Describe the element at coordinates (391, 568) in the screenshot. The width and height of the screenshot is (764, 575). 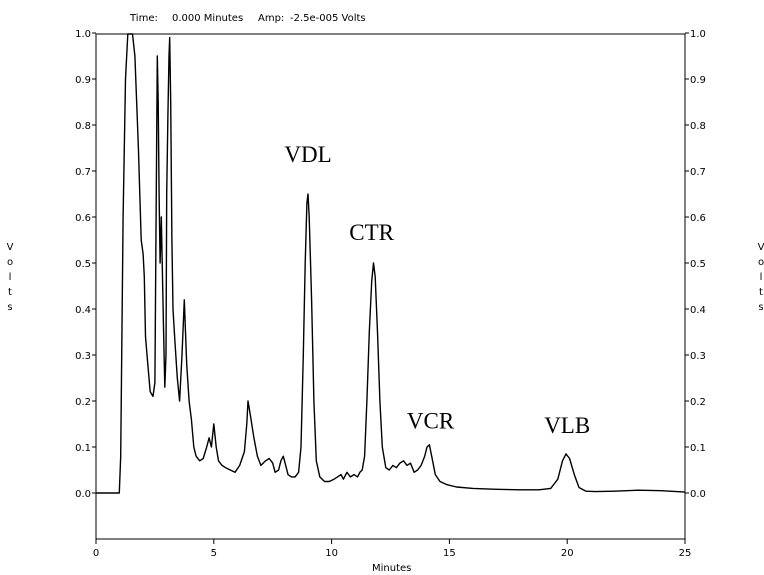
I see `x-axis-title: Minutes` at that location.